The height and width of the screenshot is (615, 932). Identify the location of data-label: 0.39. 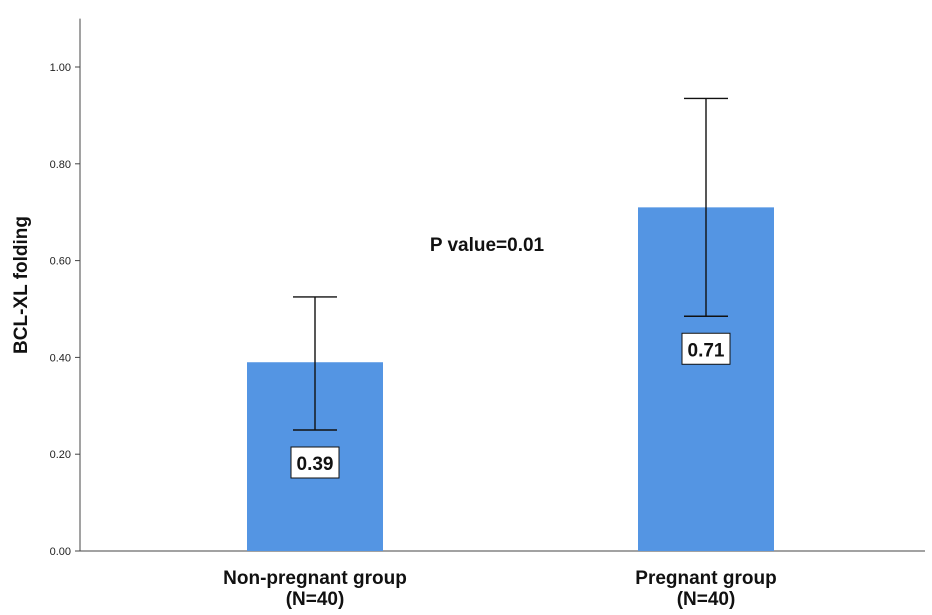
(315, 464).